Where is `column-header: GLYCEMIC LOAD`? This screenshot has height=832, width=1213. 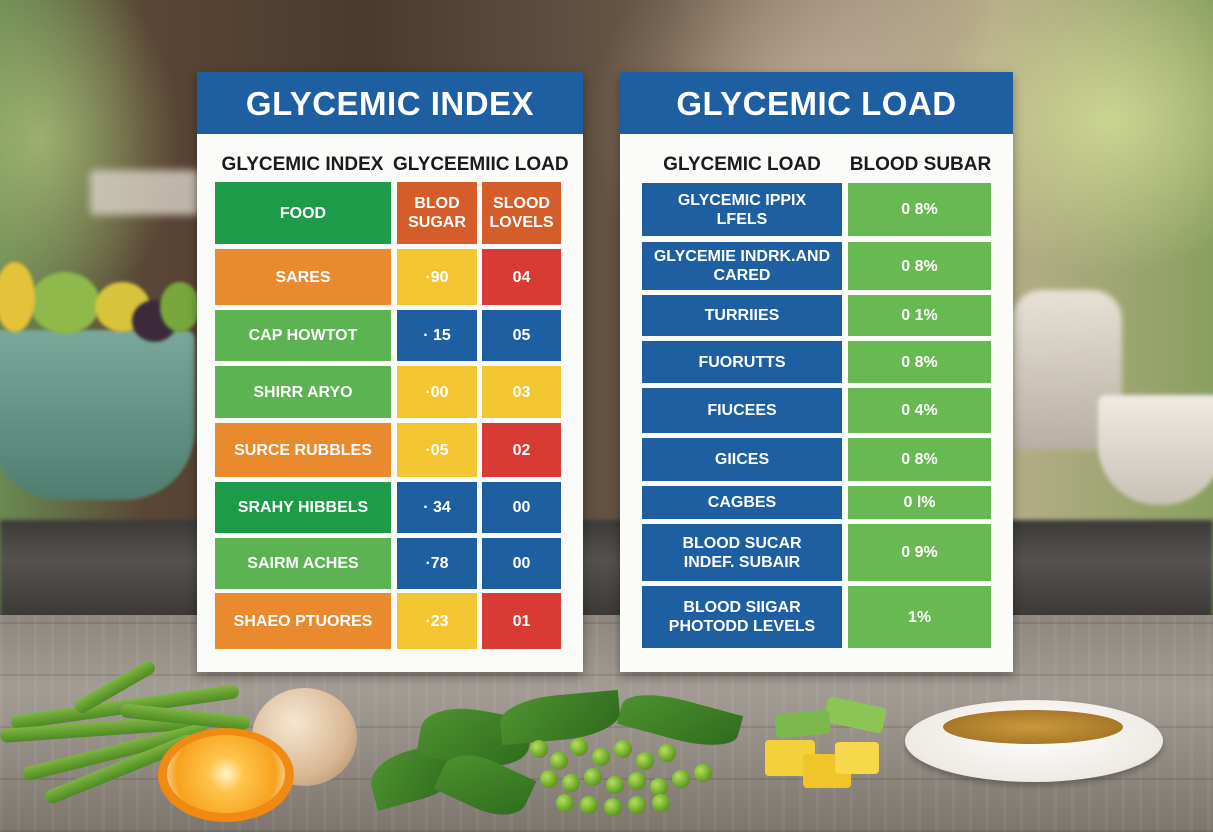
column-header: GLYCEMIC LOAD is located at coordinates (742, 164).